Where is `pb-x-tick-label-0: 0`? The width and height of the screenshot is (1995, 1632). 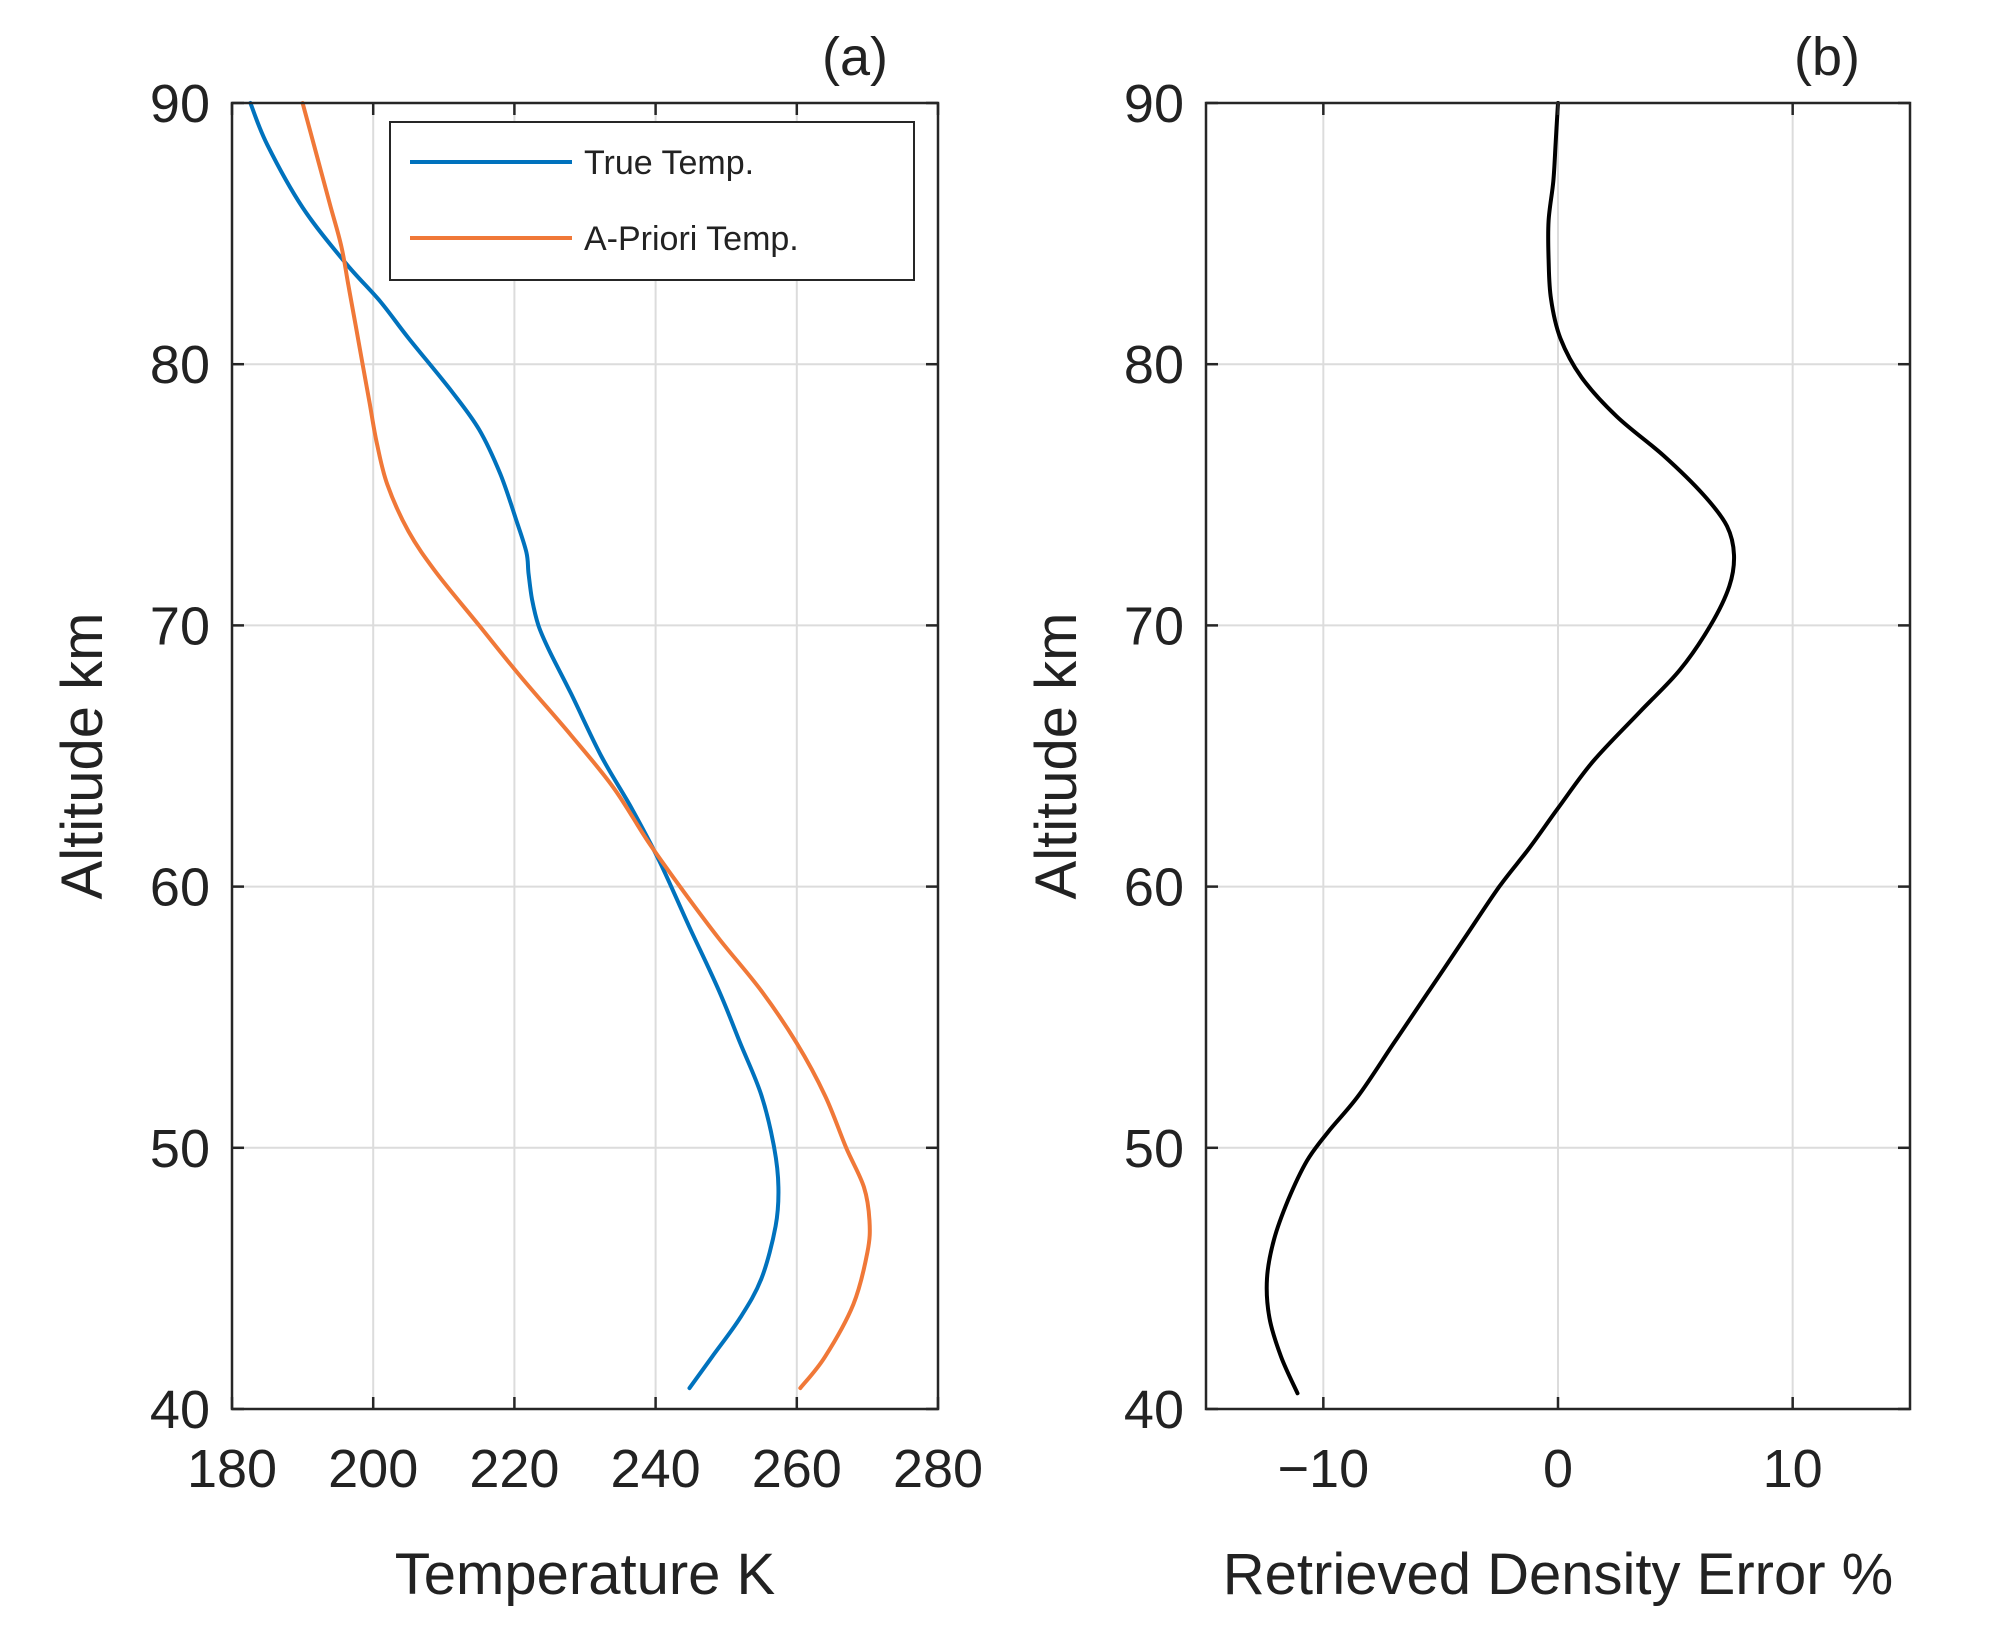 pb-x-tick-label-0: 0 is located at coordinates (1558, 1469).